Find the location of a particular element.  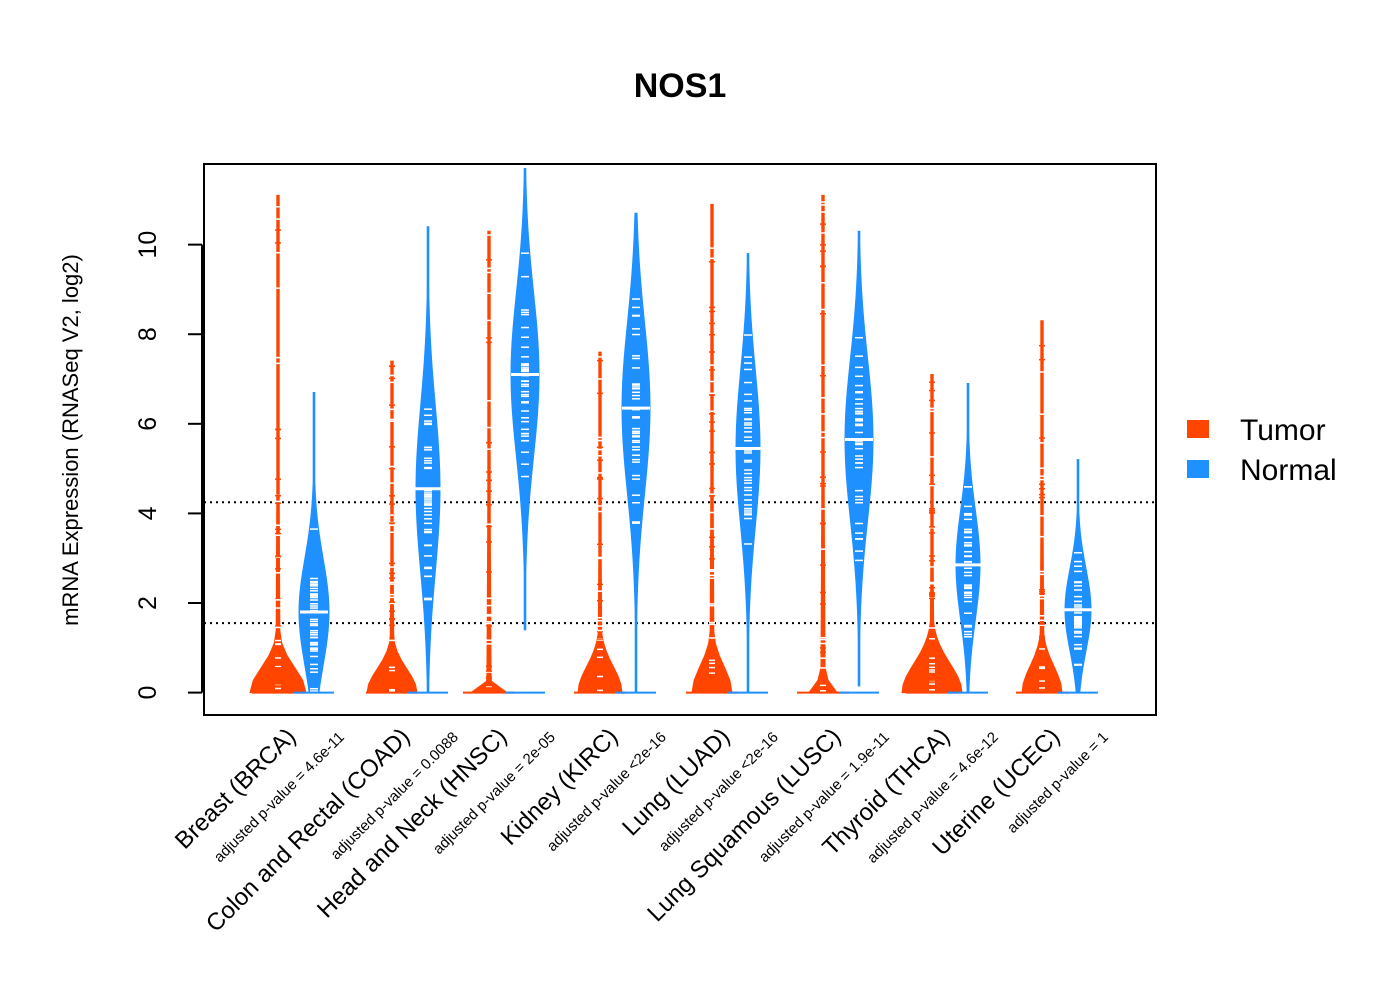

y-tick-label-8: 8 is located at coordinates (148, 334).